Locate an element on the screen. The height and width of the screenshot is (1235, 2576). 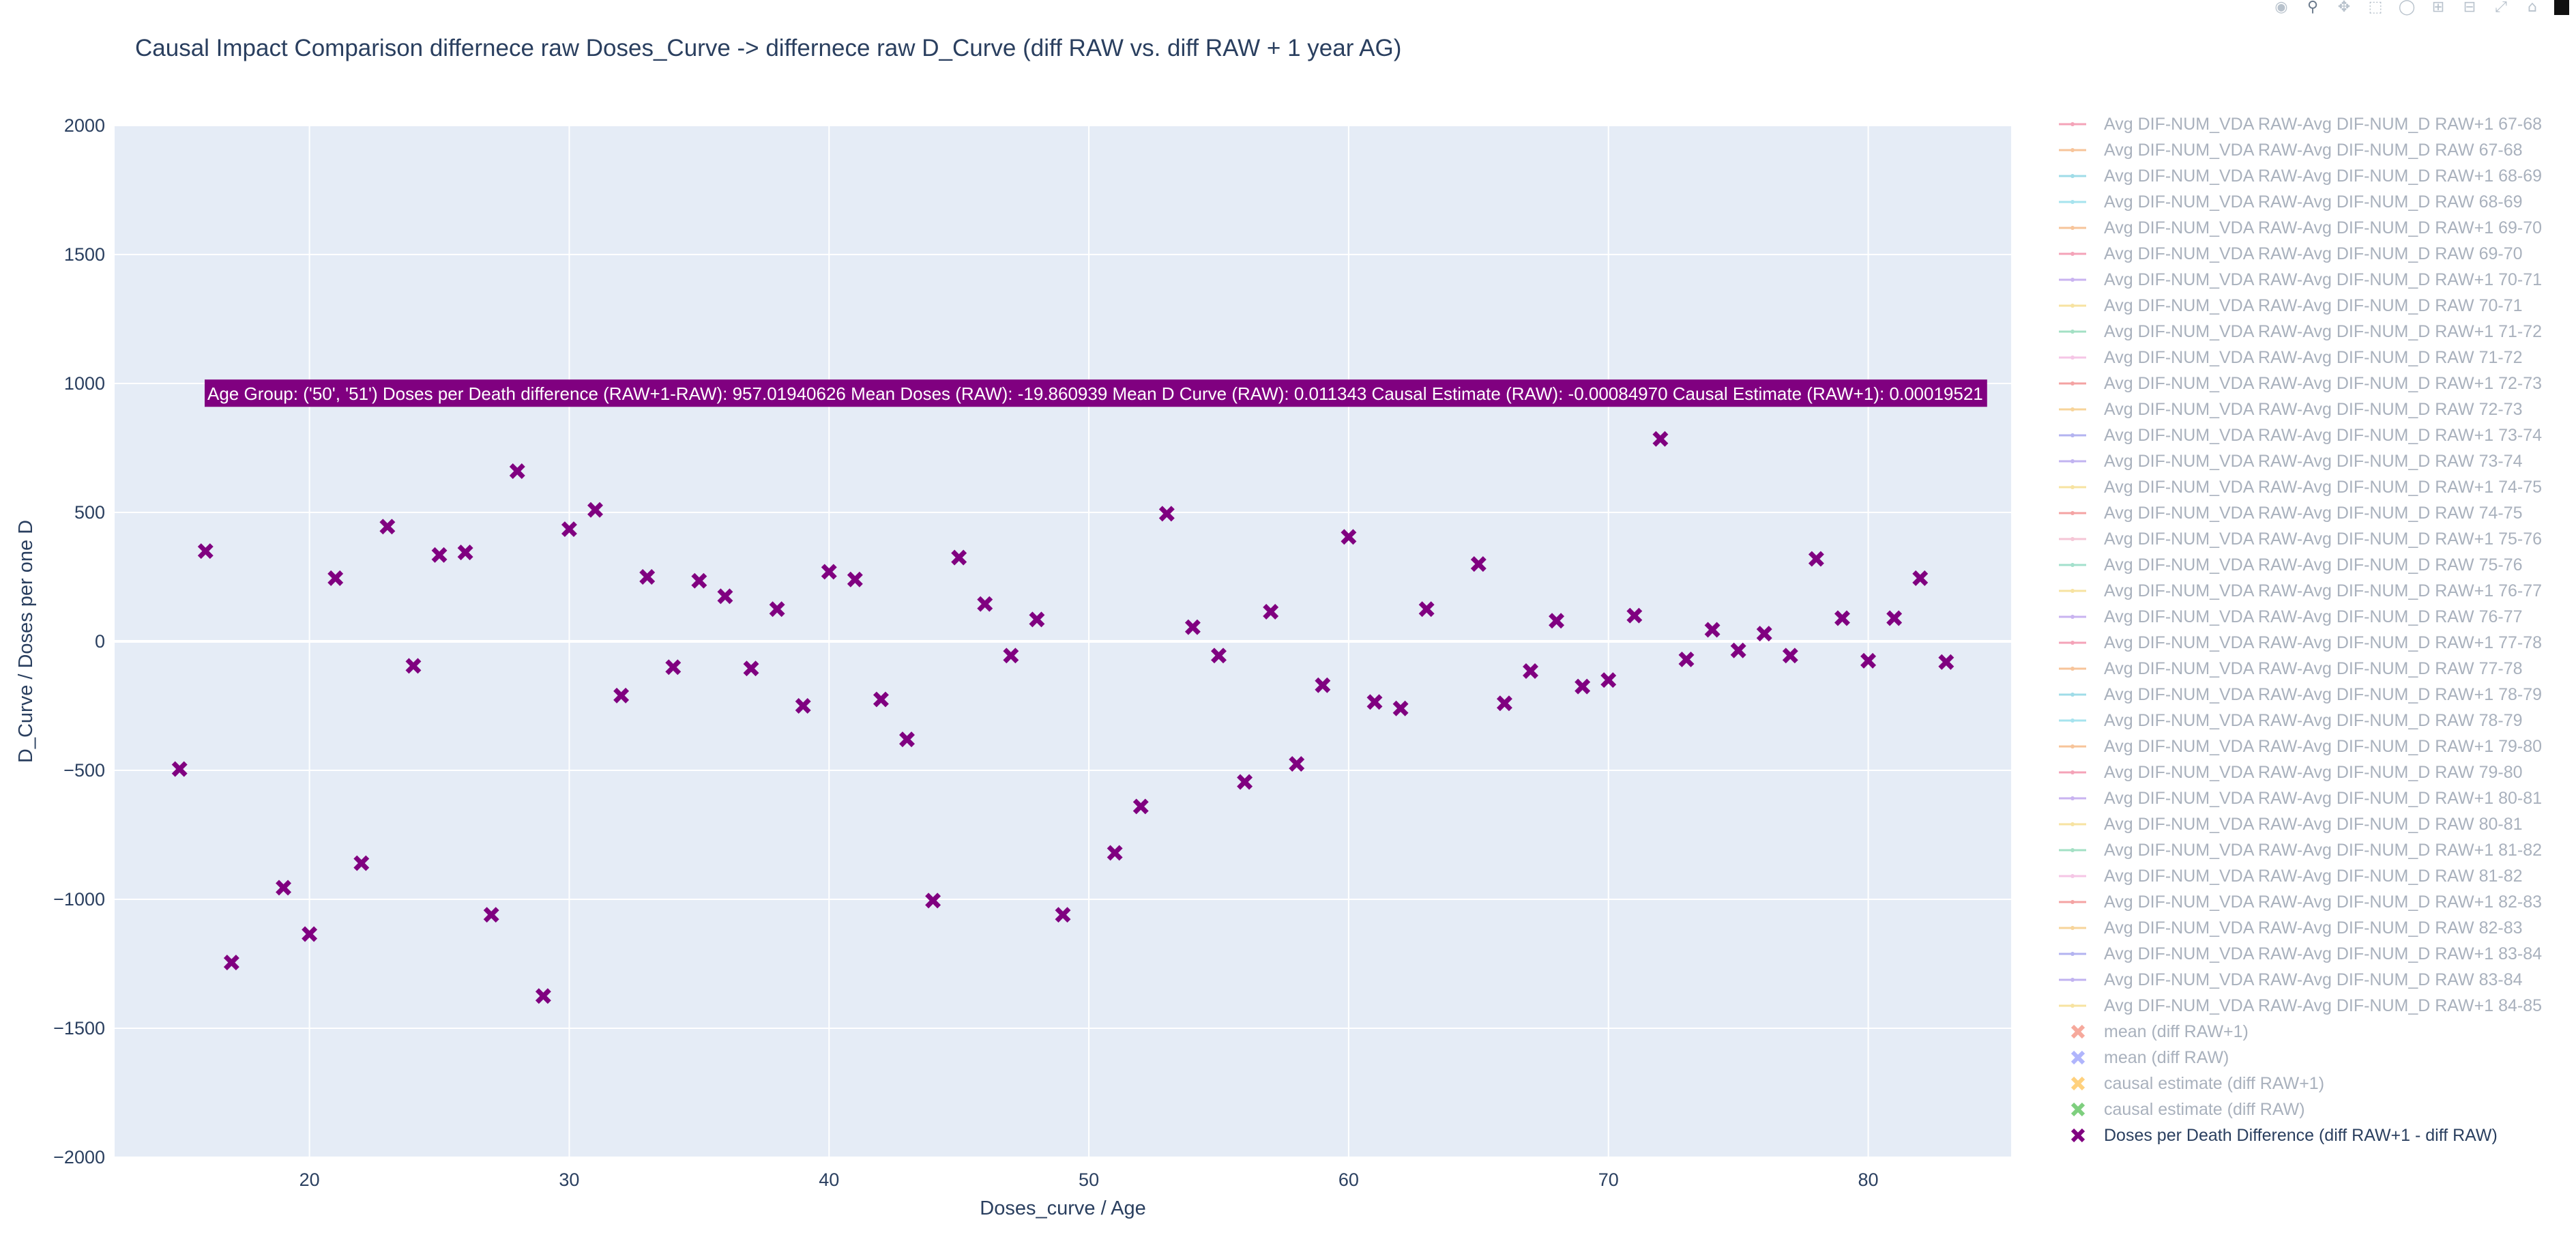
box-select-icon: ⬚ is located at coordinates (2375, 8).